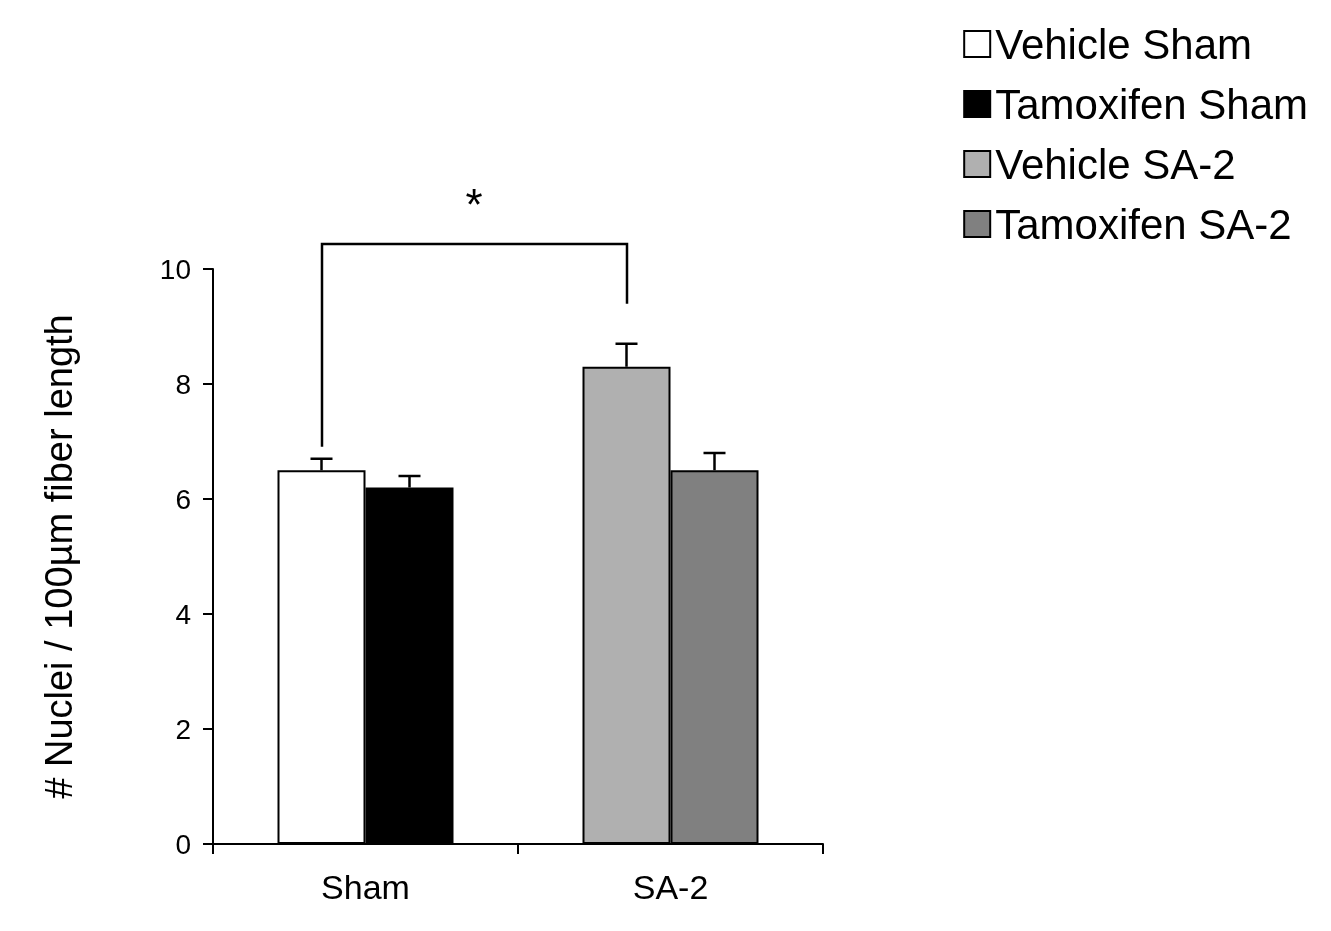  What do you see at coordinates (183, 614) in the screenshot?
I see `y-tick-label: 4` at bounding box center [183, 614].